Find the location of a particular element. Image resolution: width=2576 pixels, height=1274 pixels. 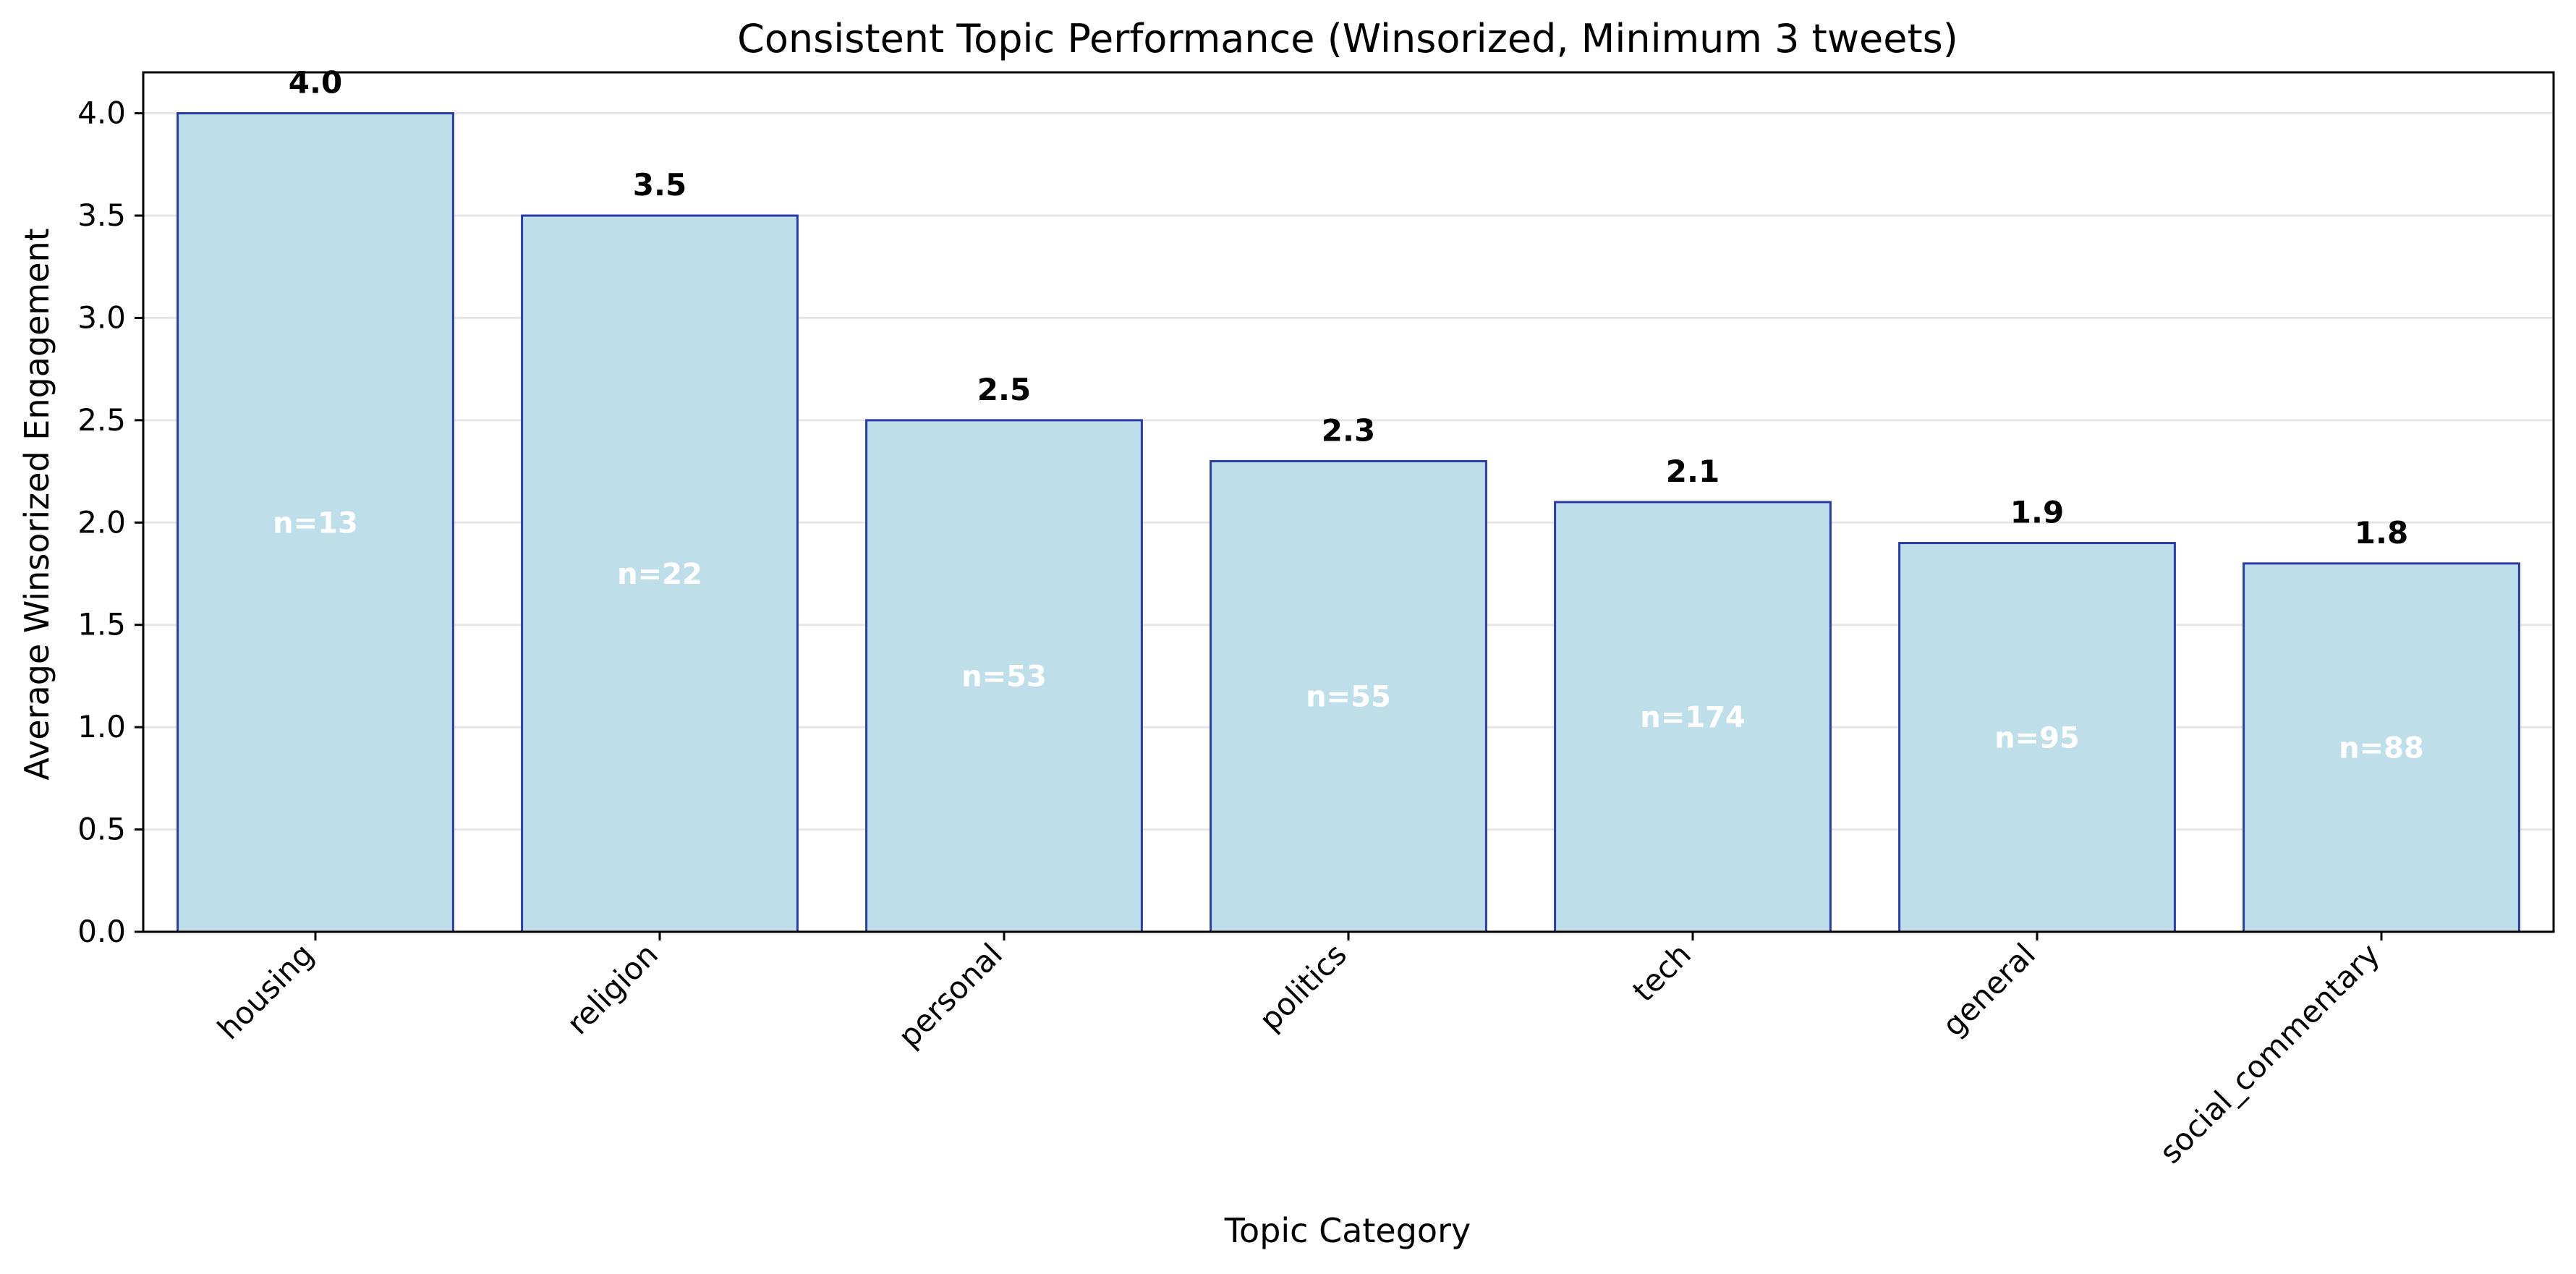

y-tick-label: 3.5 is located at coordinates (101, 215).